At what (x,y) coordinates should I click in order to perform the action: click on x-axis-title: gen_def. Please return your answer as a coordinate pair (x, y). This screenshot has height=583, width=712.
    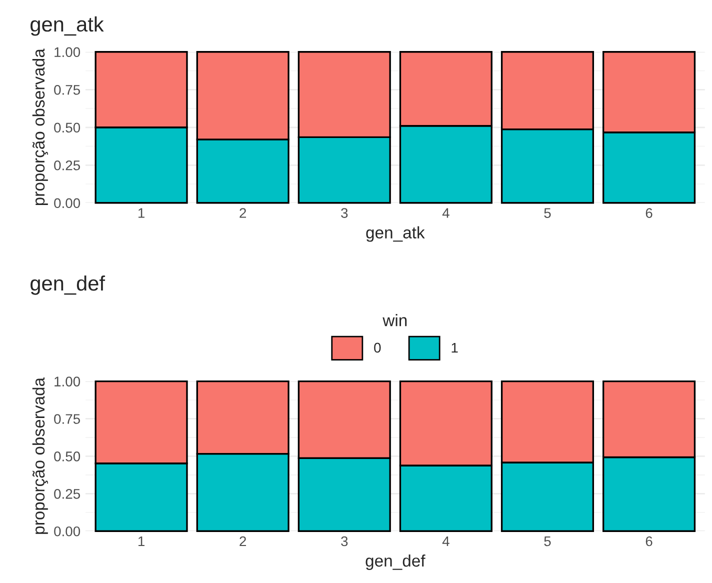
    Looking at the image, I should click on (396, 562).